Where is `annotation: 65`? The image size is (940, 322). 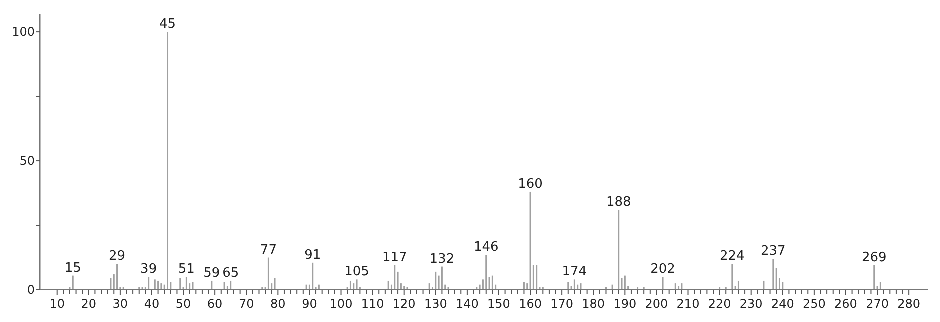 annotation: 65 is located at coordinates (231, 273).